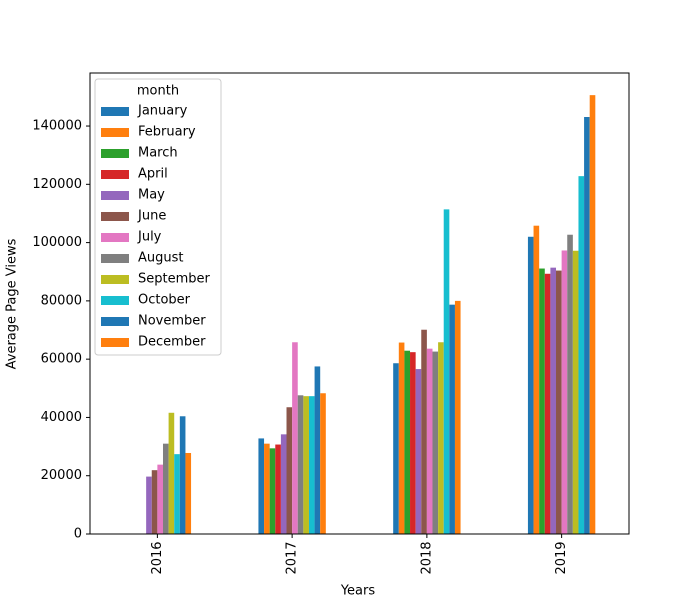 The height and width of the screenshot is (604, 700). Describe the element at coordinates (158, 91) in the screenshot. I see `legend-title: month` at that location.